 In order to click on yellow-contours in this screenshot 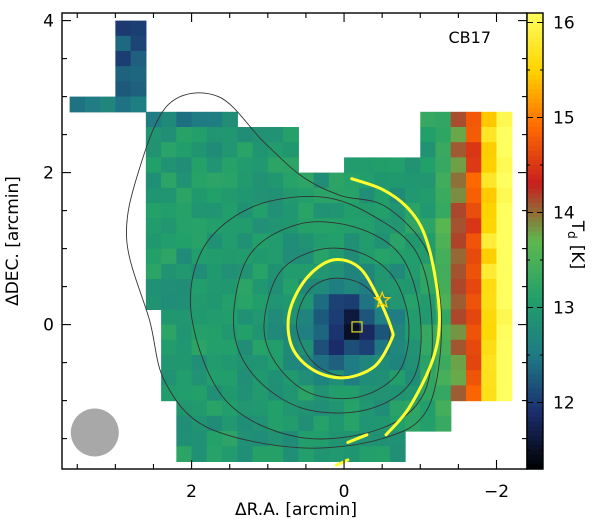, I will do `click(363, 322)`.